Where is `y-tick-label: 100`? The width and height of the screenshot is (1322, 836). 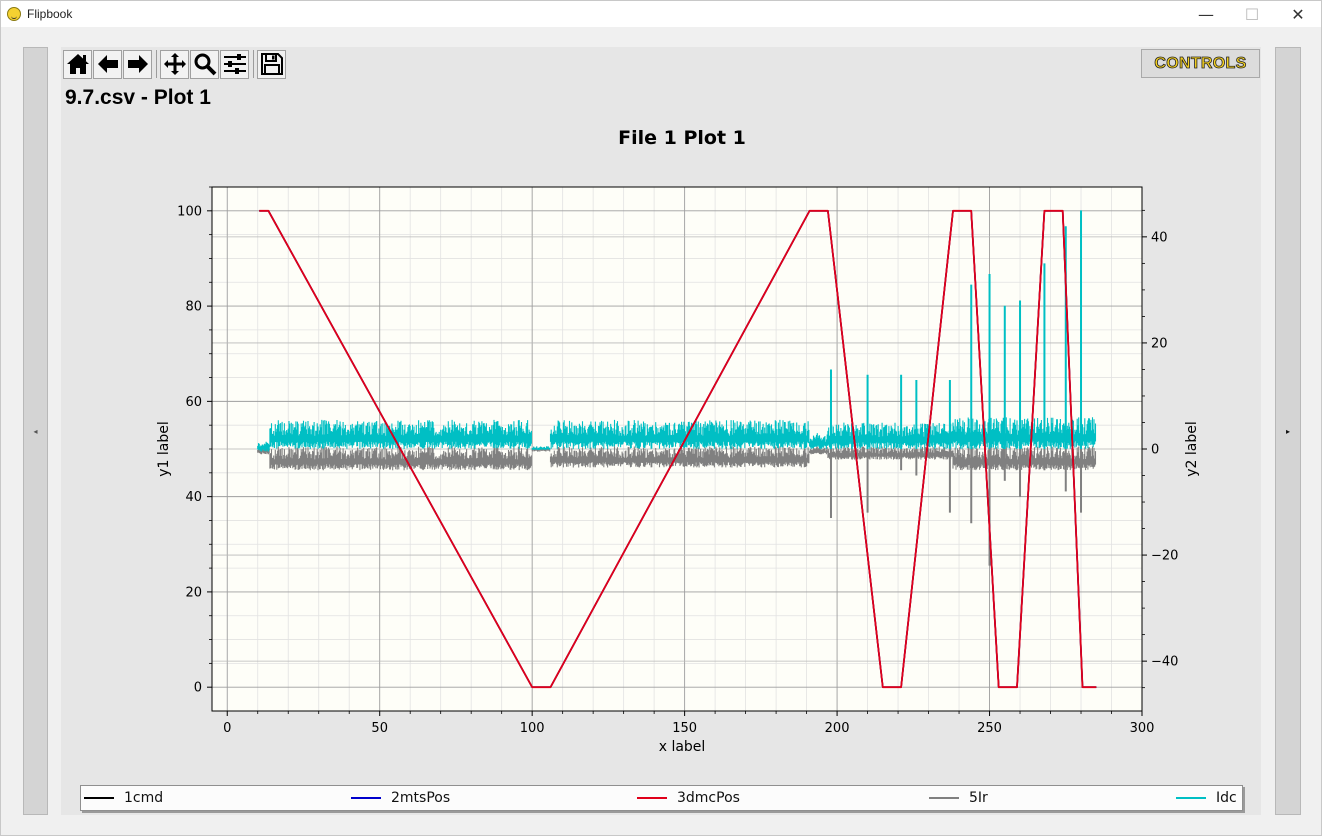 y-tick-label: 100 is located at coordinates (189, 211).